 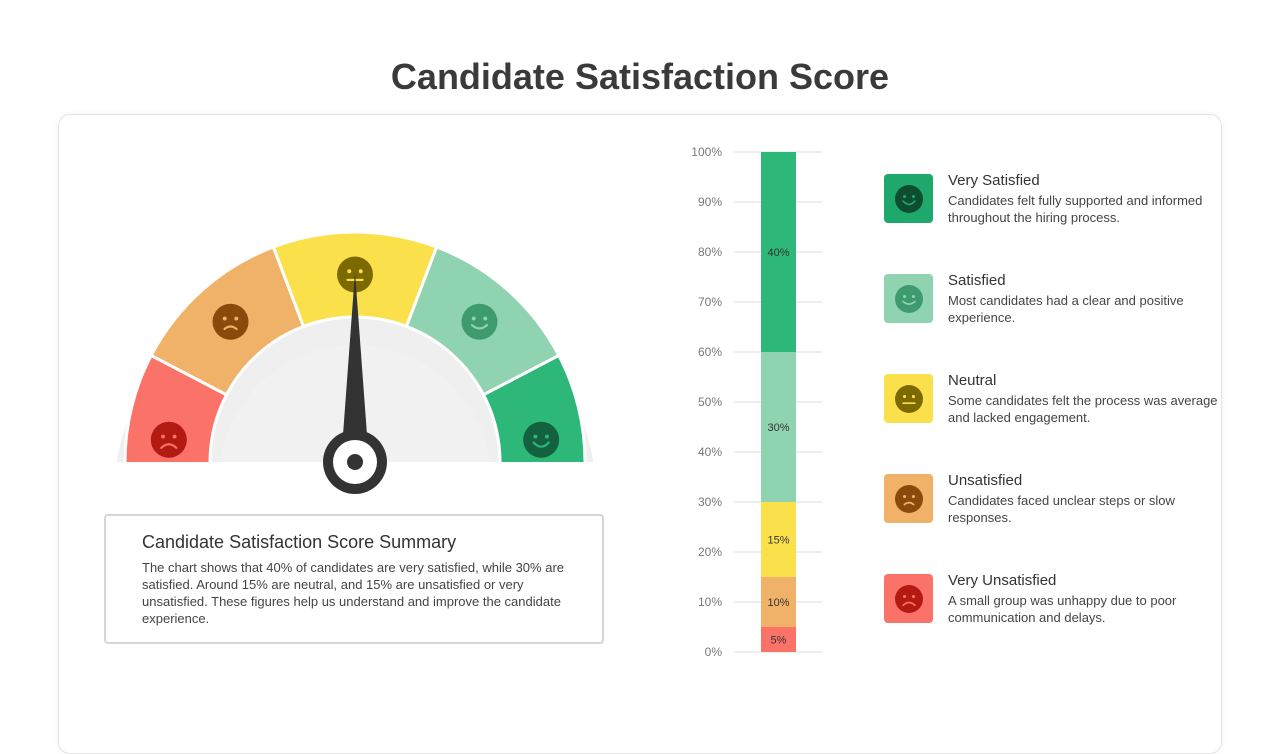 I want to click on gauge-grin-face-icon, so click(x=541, y=439).